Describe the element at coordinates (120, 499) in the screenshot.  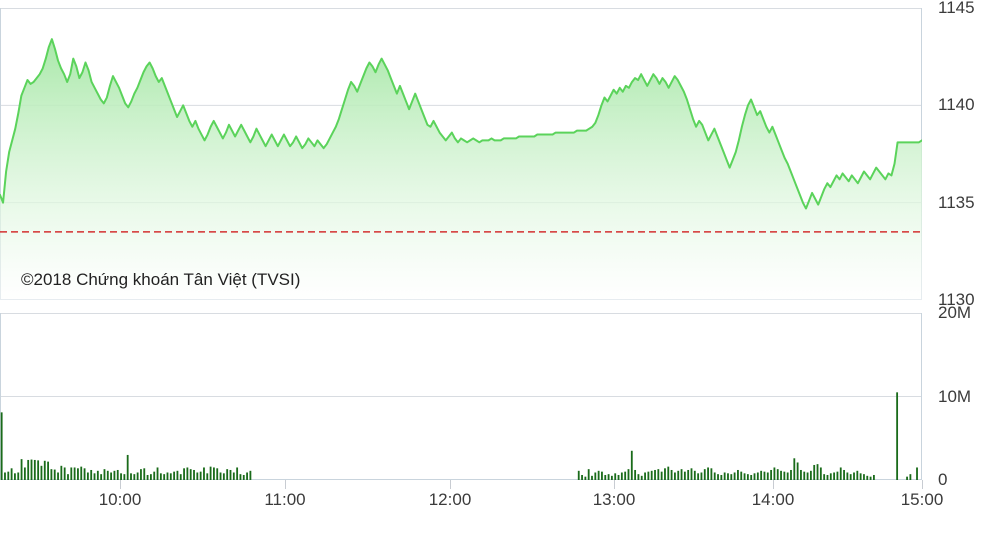
I see `time-axis-label: 10:00` at that location.